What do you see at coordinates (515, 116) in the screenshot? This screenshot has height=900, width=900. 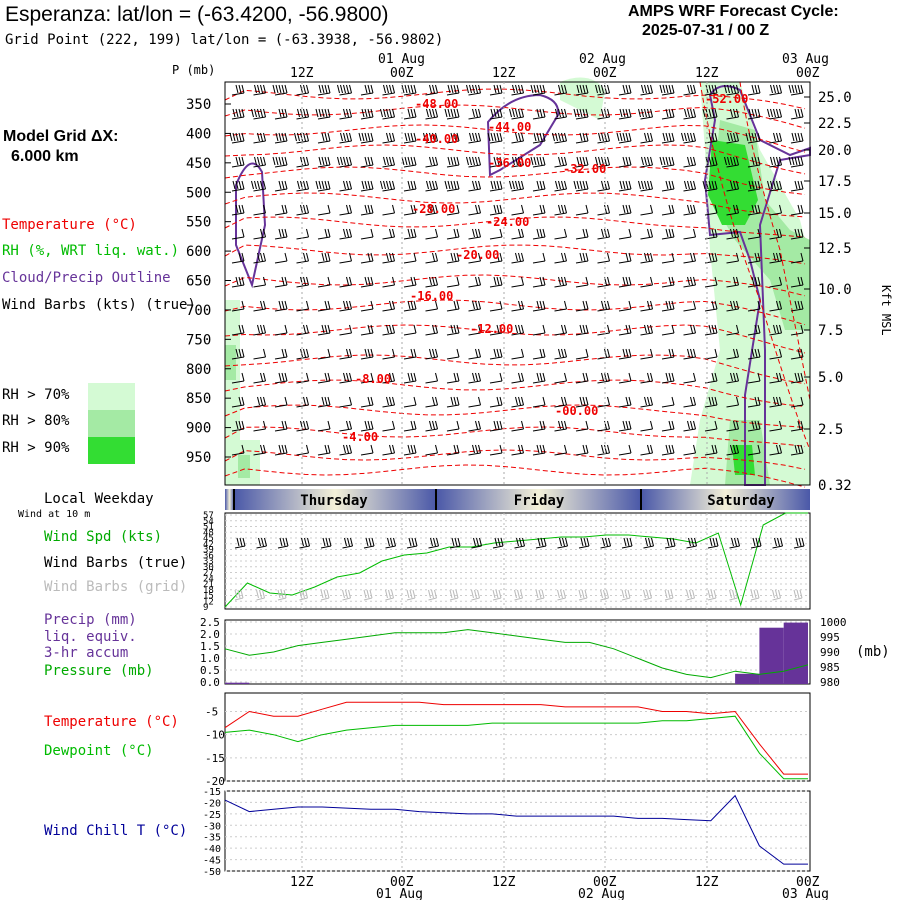 I see `temperature-contour` at bounding box center [515, 116].